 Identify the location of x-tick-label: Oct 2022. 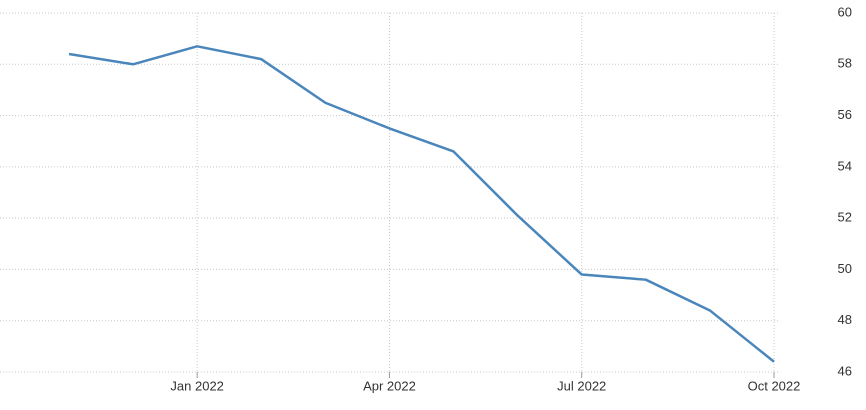
(774, 385).